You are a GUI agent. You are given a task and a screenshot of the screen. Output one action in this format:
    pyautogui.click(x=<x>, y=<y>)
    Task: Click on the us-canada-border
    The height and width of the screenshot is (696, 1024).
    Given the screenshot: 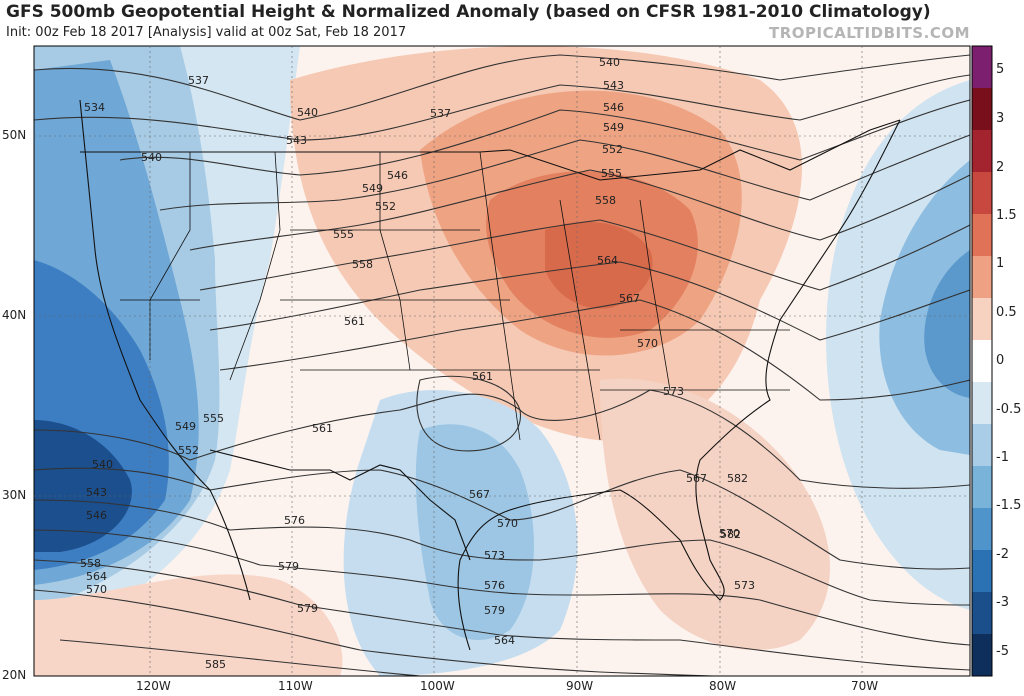 What is the action you would take?
    pyautogui.click(x=490, y=150)
    